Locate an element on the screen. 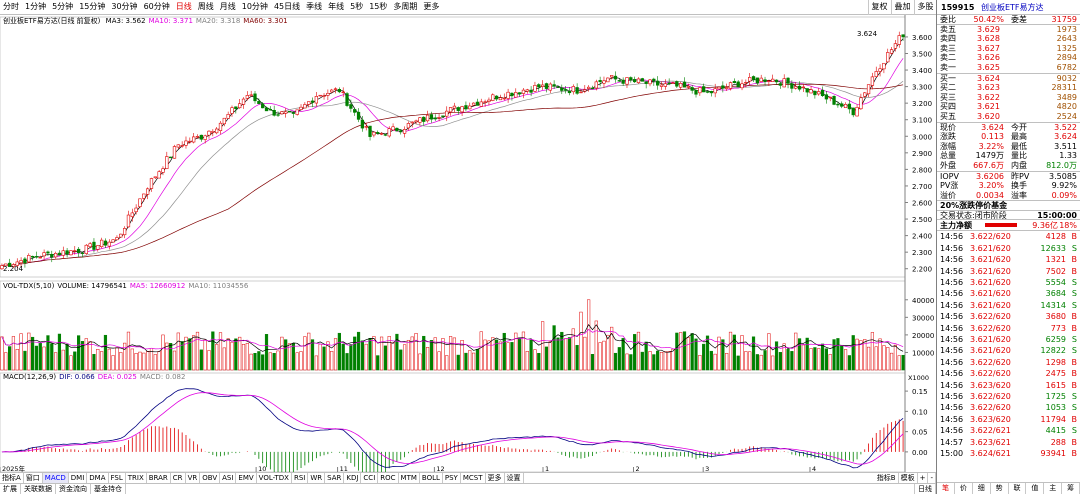  period-12: 年线 is located at coordinates (336, 6).